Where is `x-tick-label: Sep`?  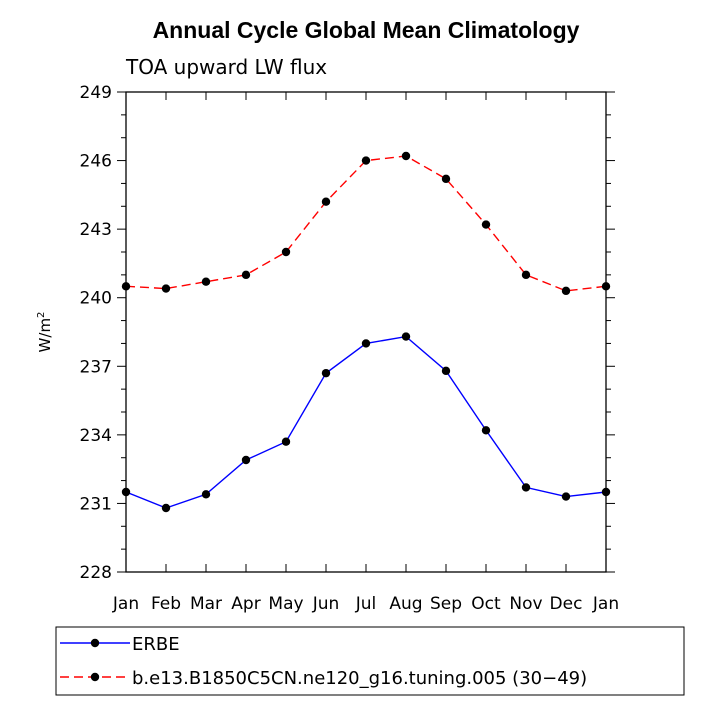
x-tick-label: Sep is located at coordinates (446, 604).